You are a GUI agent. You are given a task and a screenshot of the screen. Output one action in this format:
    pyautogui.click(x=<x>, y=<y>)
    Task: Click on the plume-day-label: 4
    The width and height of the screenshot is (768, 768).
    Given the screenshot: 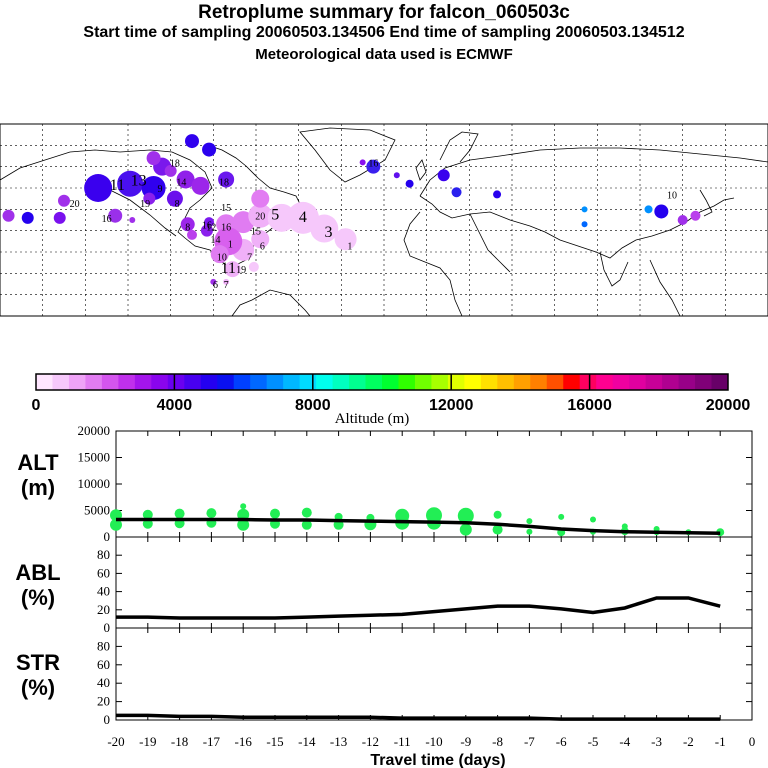 What is the action you would take?
    pyautogui.click(x=303, y=217)
    